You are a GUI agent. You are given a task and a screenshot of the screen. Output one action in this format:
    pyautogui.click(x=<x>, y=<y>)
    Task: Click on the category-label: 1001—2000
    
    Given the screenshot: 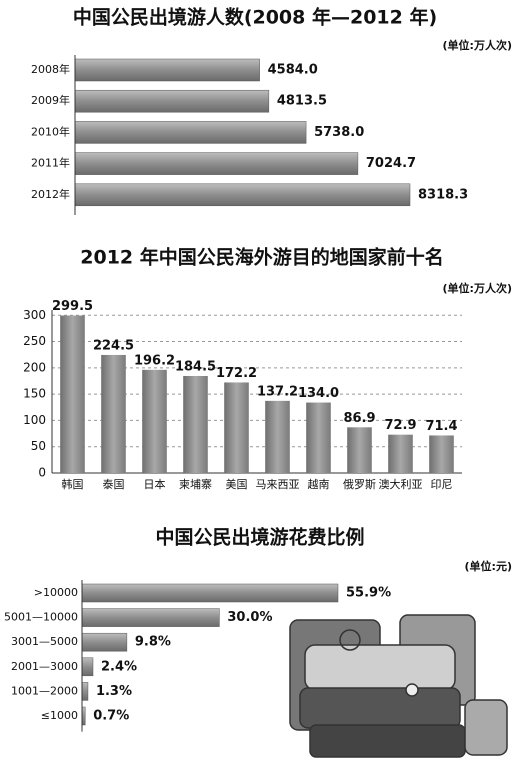 What is the action you would take?
    pyautogui.click(x=44, y=690)
    